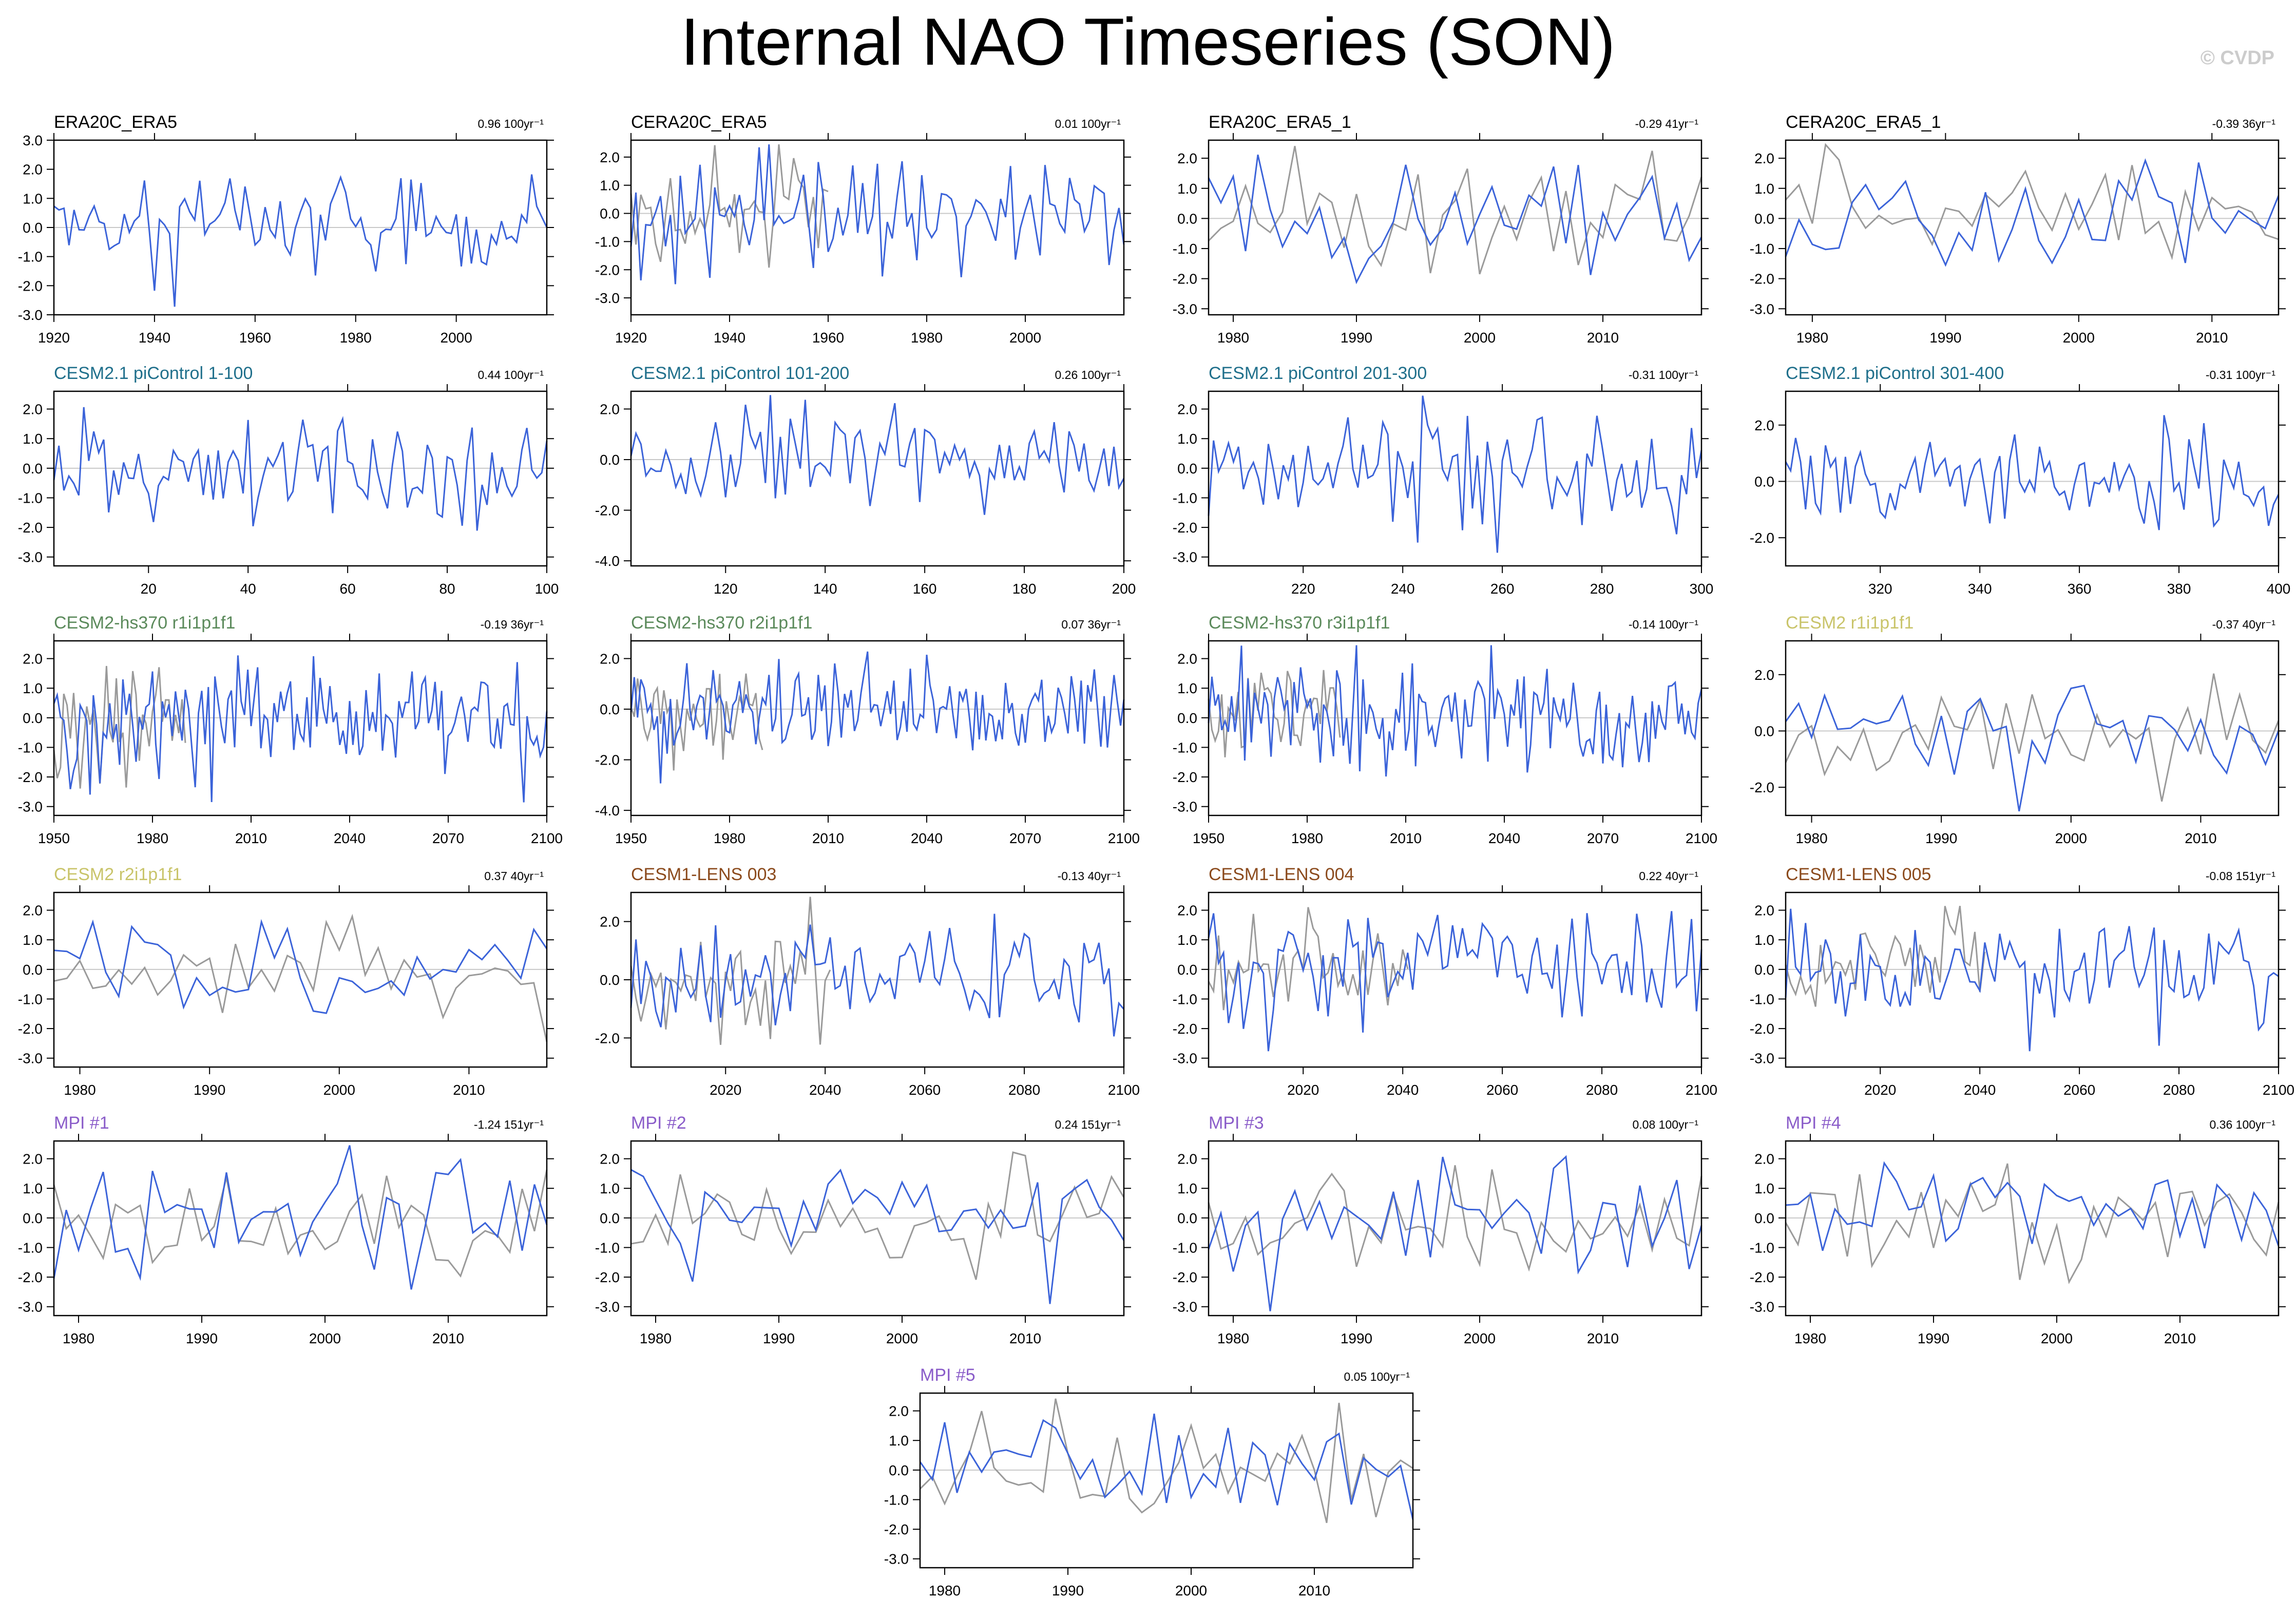  I want to click on panel-title: CESM1-LENS 003, so click(703, 875).